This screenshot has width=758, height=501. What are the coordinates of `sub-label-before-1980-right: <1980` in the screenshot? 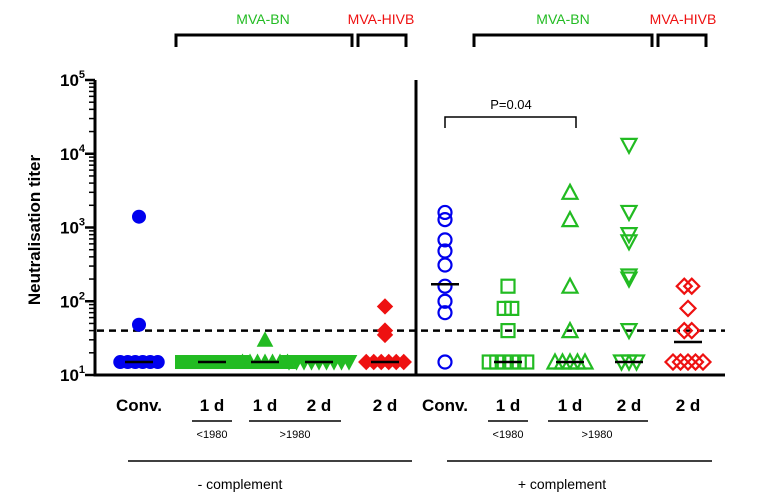 It's located at (508, 435).